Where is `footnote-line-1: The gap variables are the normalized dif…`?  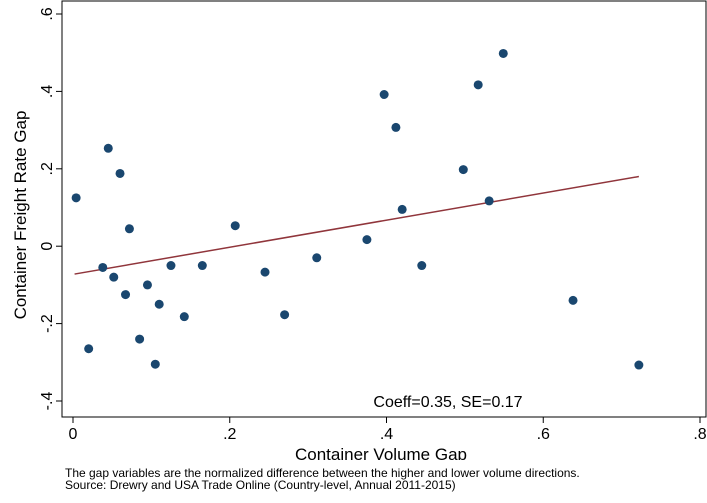
footnote-line-1: The gap variables are the normalized dif… is located at coordinates (322, 473).